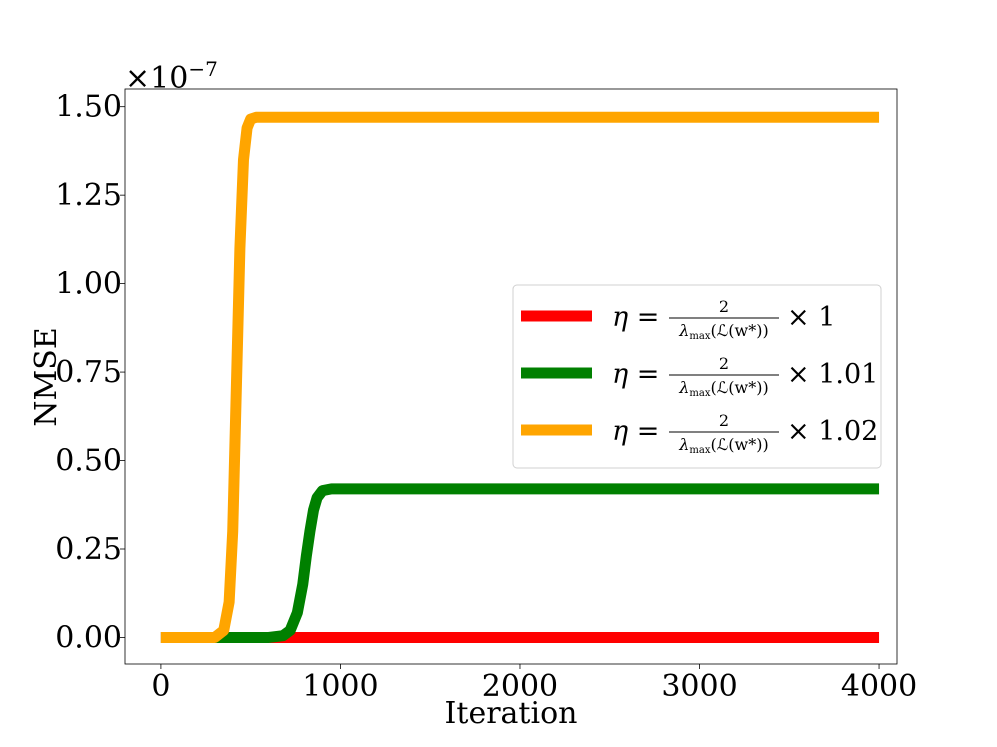 Image resolution: width=997 pixels, height=747 pixels. Describe the element at coordinates (832, 374) in the screenshot. I see `legend-factor: × 1.01` at that location.